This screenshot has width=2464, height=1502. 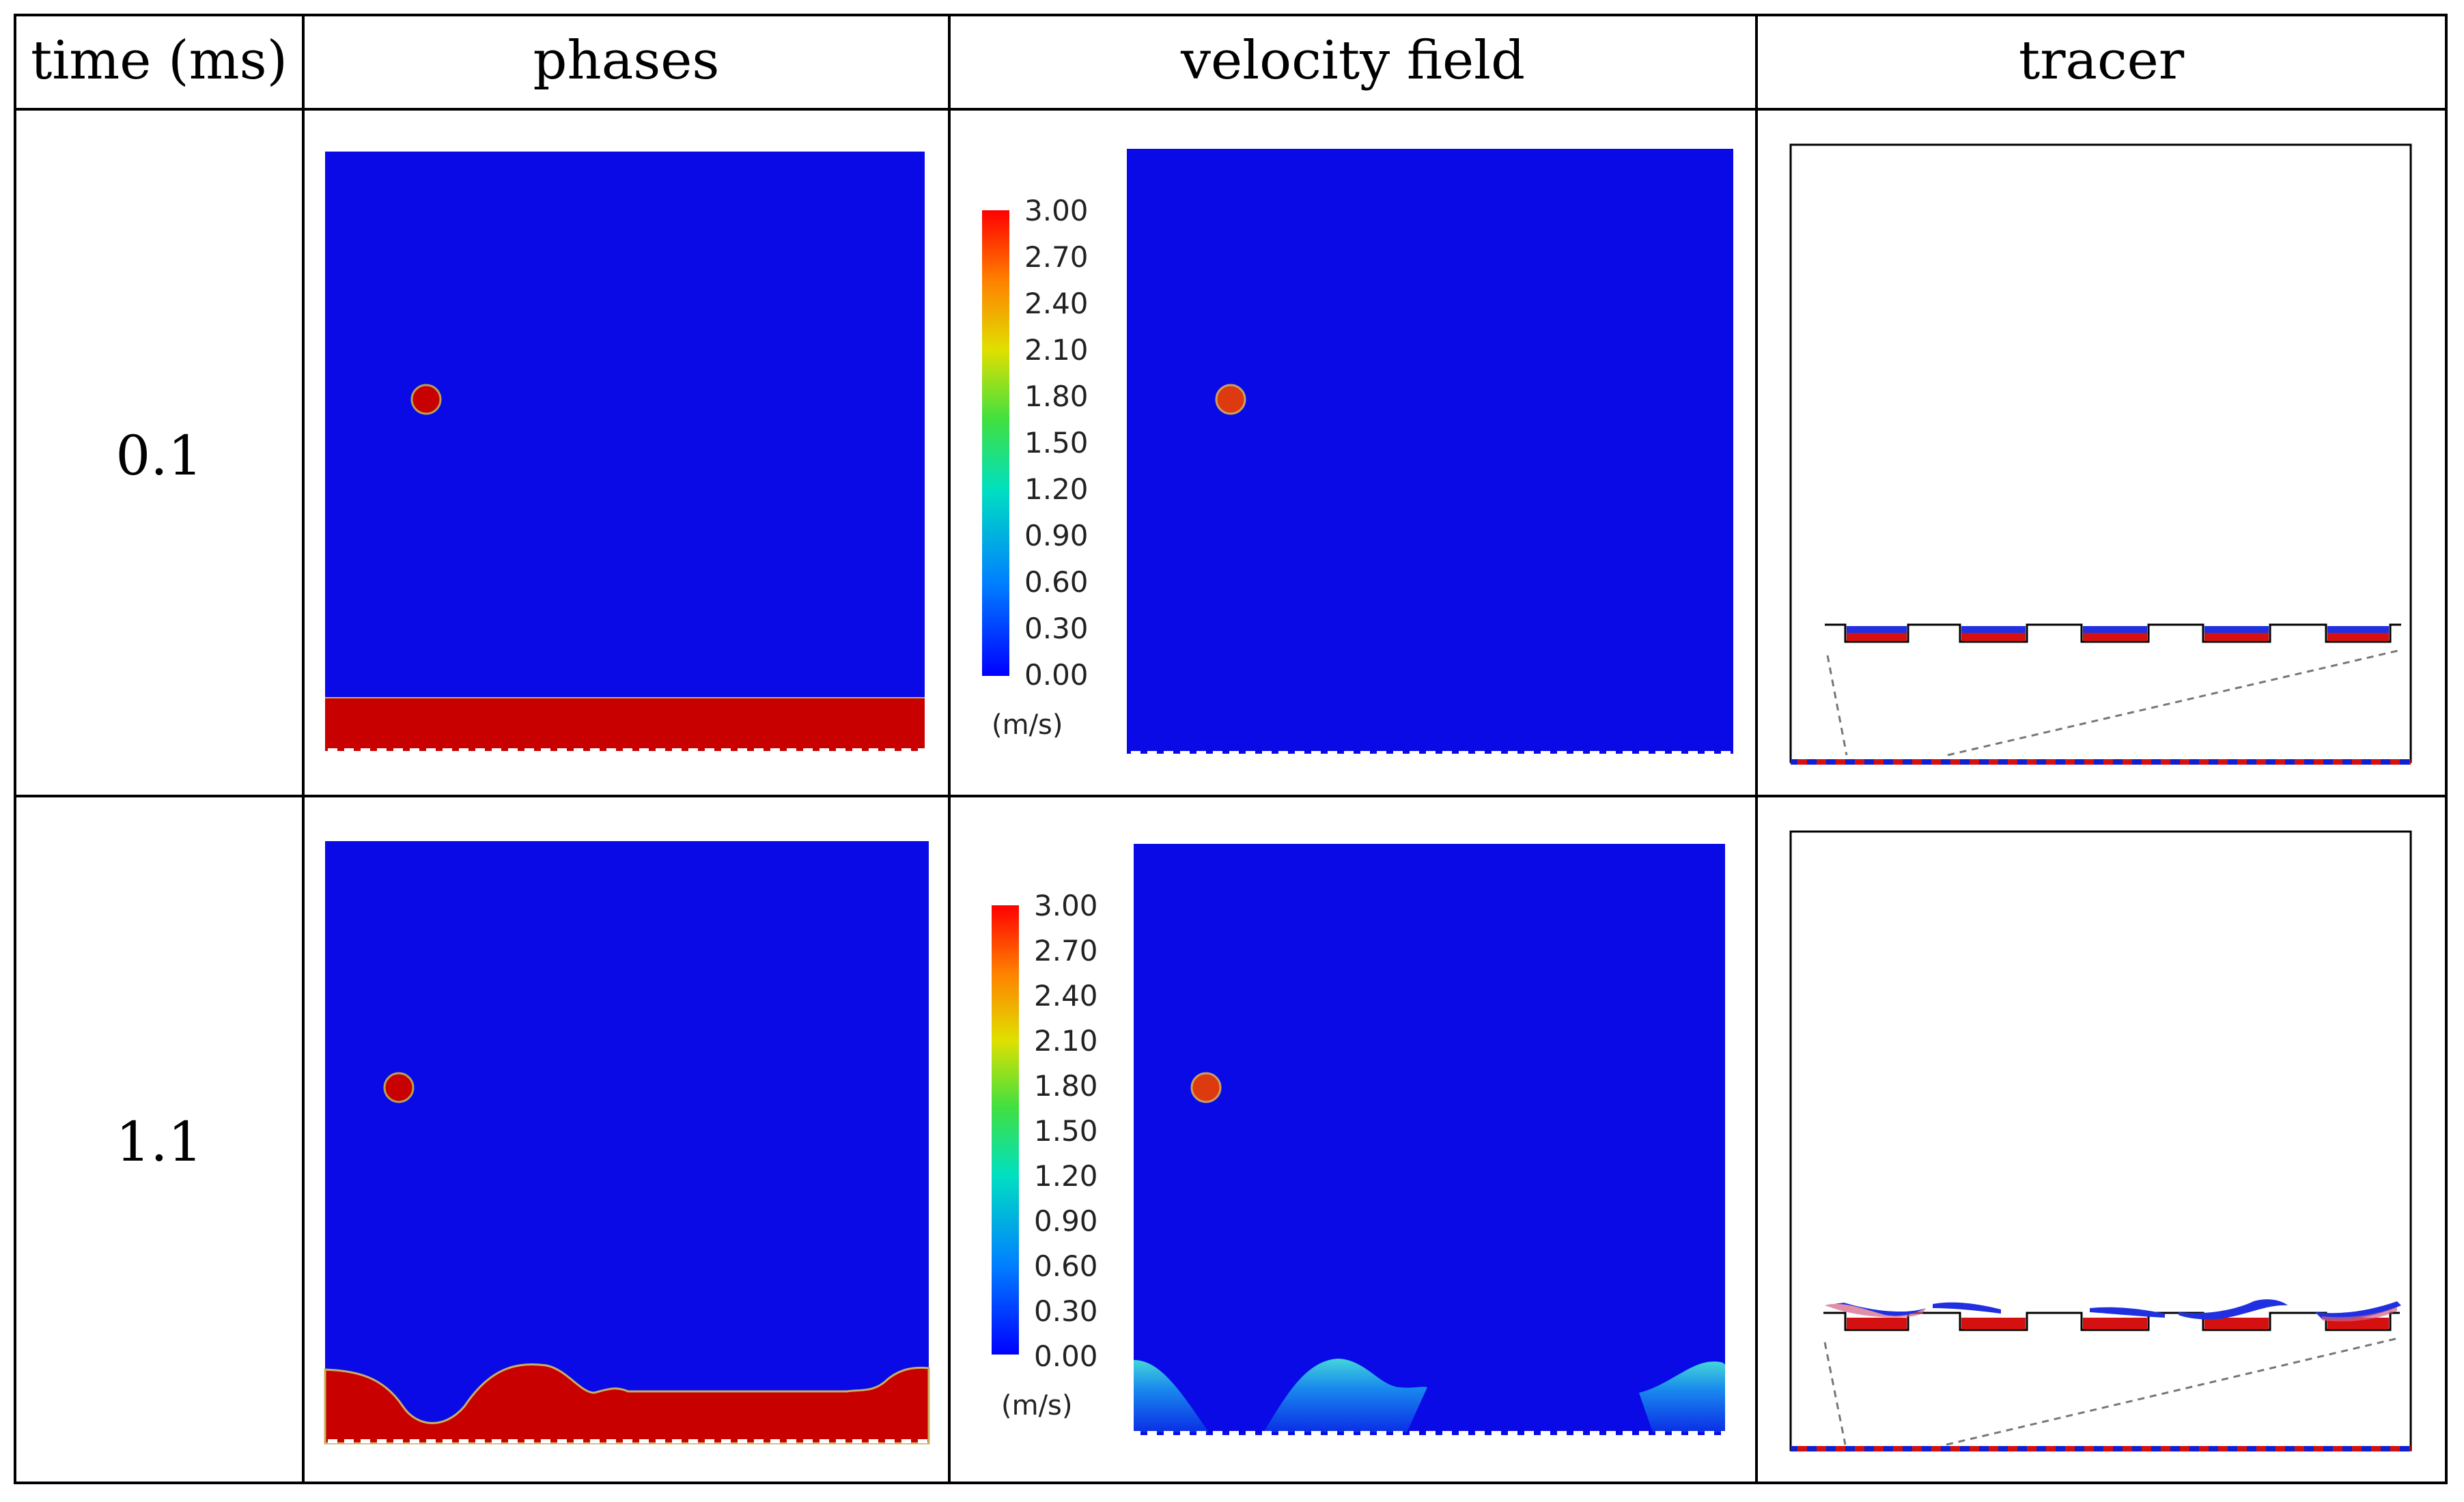 What do you see at coordinates (158, 456) in the screenshot?
I see `time-label-row-1: 0.1` at bounding box center [158, 456].